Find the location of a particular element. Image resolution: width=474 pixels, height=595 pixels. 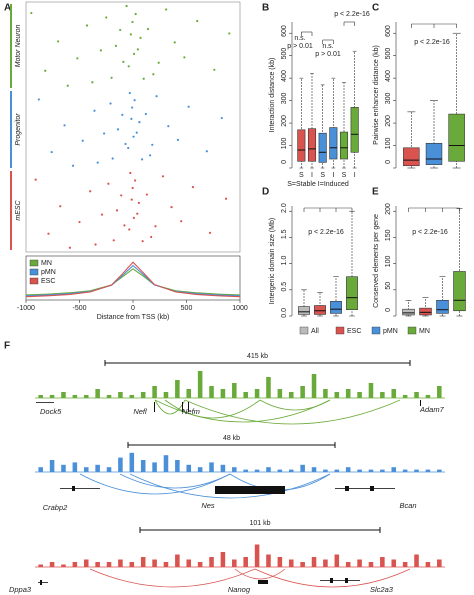

gene-label: Nefm is located at coordinates (191, 411).